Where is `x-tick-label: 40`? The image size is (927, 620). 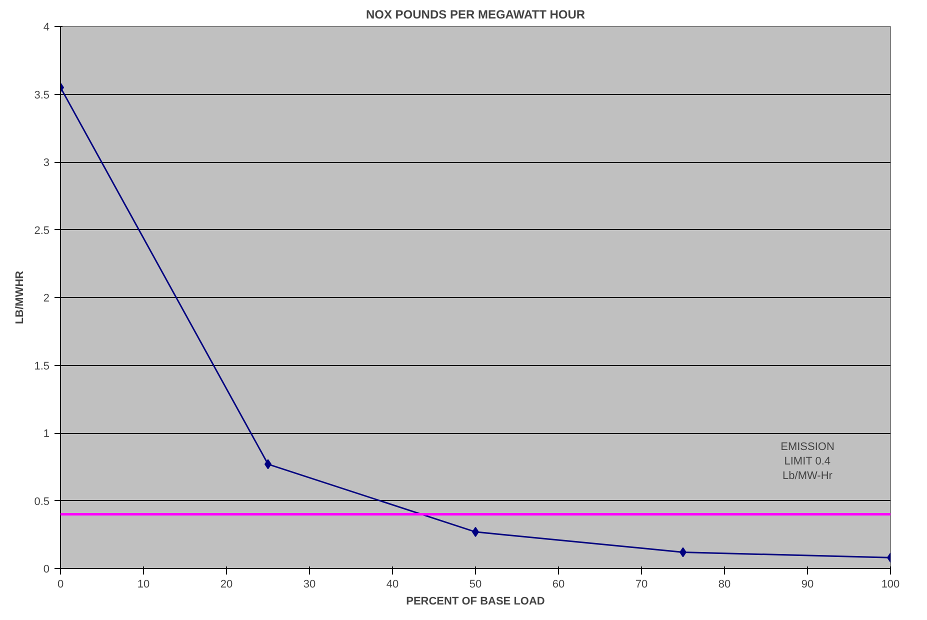 x-tick-label: 40 is located at coordinates (392, 584).